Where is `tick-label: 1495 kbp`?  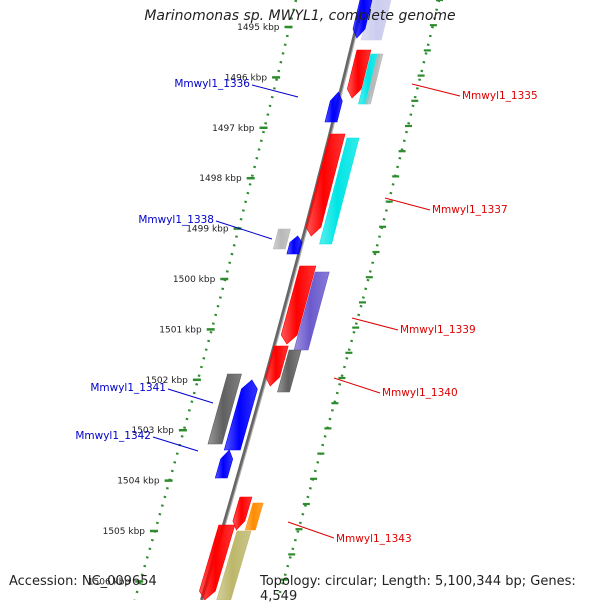
tick-label: 1495 kbp is located at coordinates (258, 28).